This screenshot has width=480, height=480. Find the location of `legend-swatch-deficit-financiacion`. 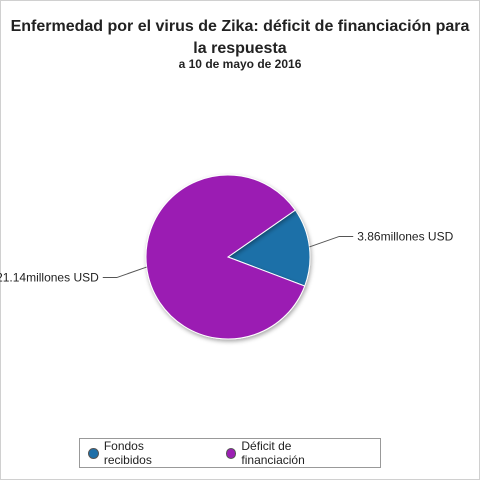

legend-swatch-deficit-financiacion is located at coordinates (231, 453).